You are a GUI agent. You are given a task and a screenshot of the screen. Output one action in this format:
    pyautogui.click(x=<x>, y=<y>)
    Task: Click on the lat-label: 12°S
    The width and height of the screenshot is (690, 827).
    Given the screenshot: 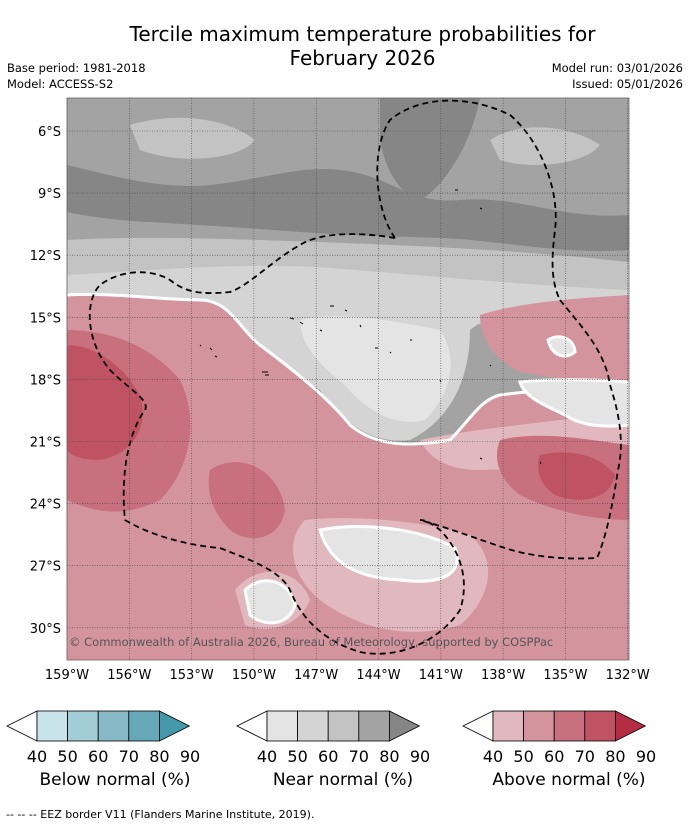 What is the action you would take?
    pyautogui.click(x=45, y=256)
    